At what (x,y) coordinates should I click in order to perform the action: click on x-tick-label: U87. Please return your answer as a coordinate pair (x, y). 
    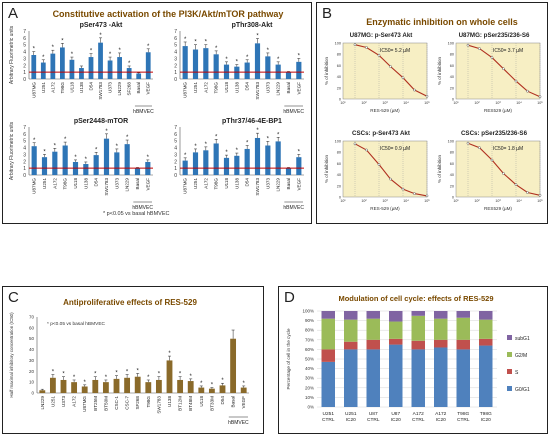
    Looking at the image, I should click on (395, 414).